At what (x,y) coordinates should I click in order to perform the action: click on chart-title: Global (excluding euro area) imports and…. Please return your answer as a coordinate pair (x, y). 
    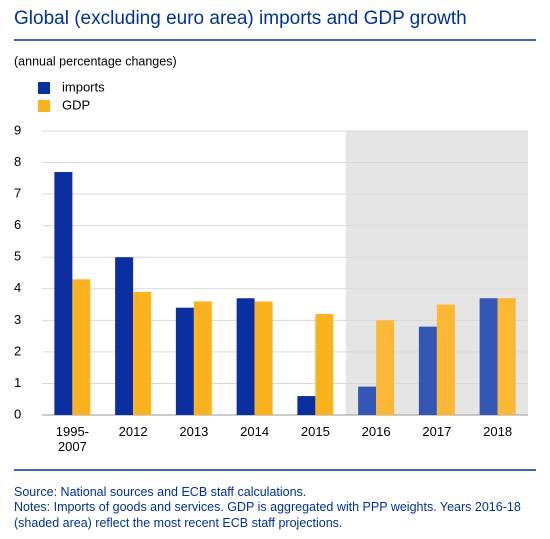
    Looking at the image, I should click on (240, 18).